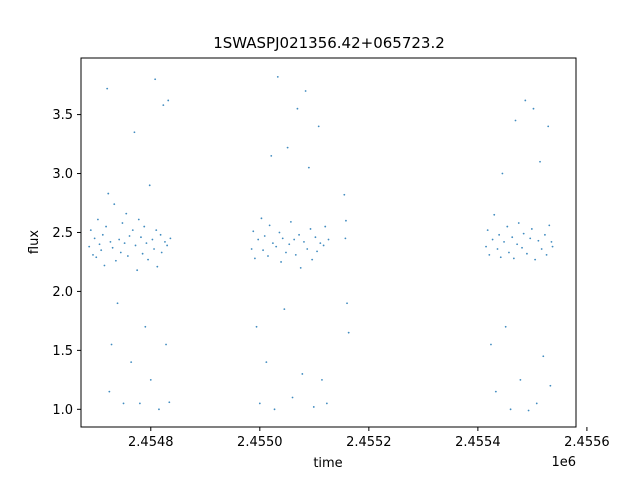 The height and width of the screenshot is (480, 640). I want to click on y-tick-label: 3.0, so click(62, 174).